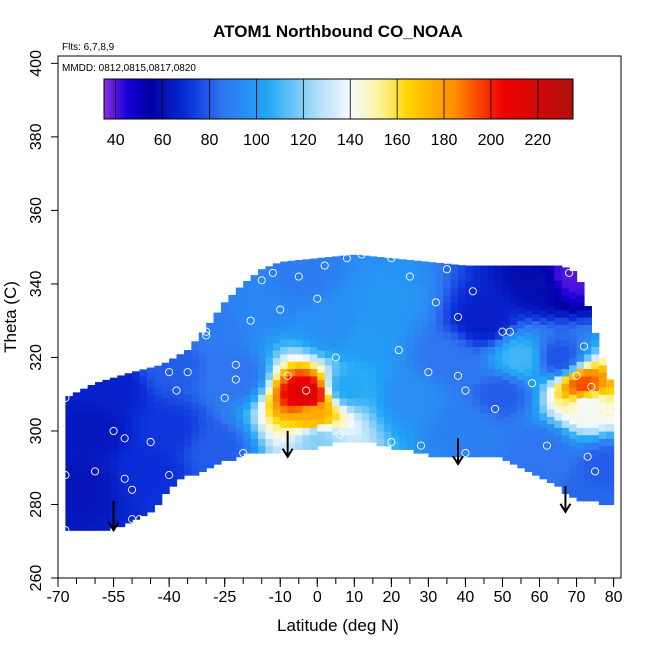  I want to click on y-tick-label: 260, so click(36, 578).